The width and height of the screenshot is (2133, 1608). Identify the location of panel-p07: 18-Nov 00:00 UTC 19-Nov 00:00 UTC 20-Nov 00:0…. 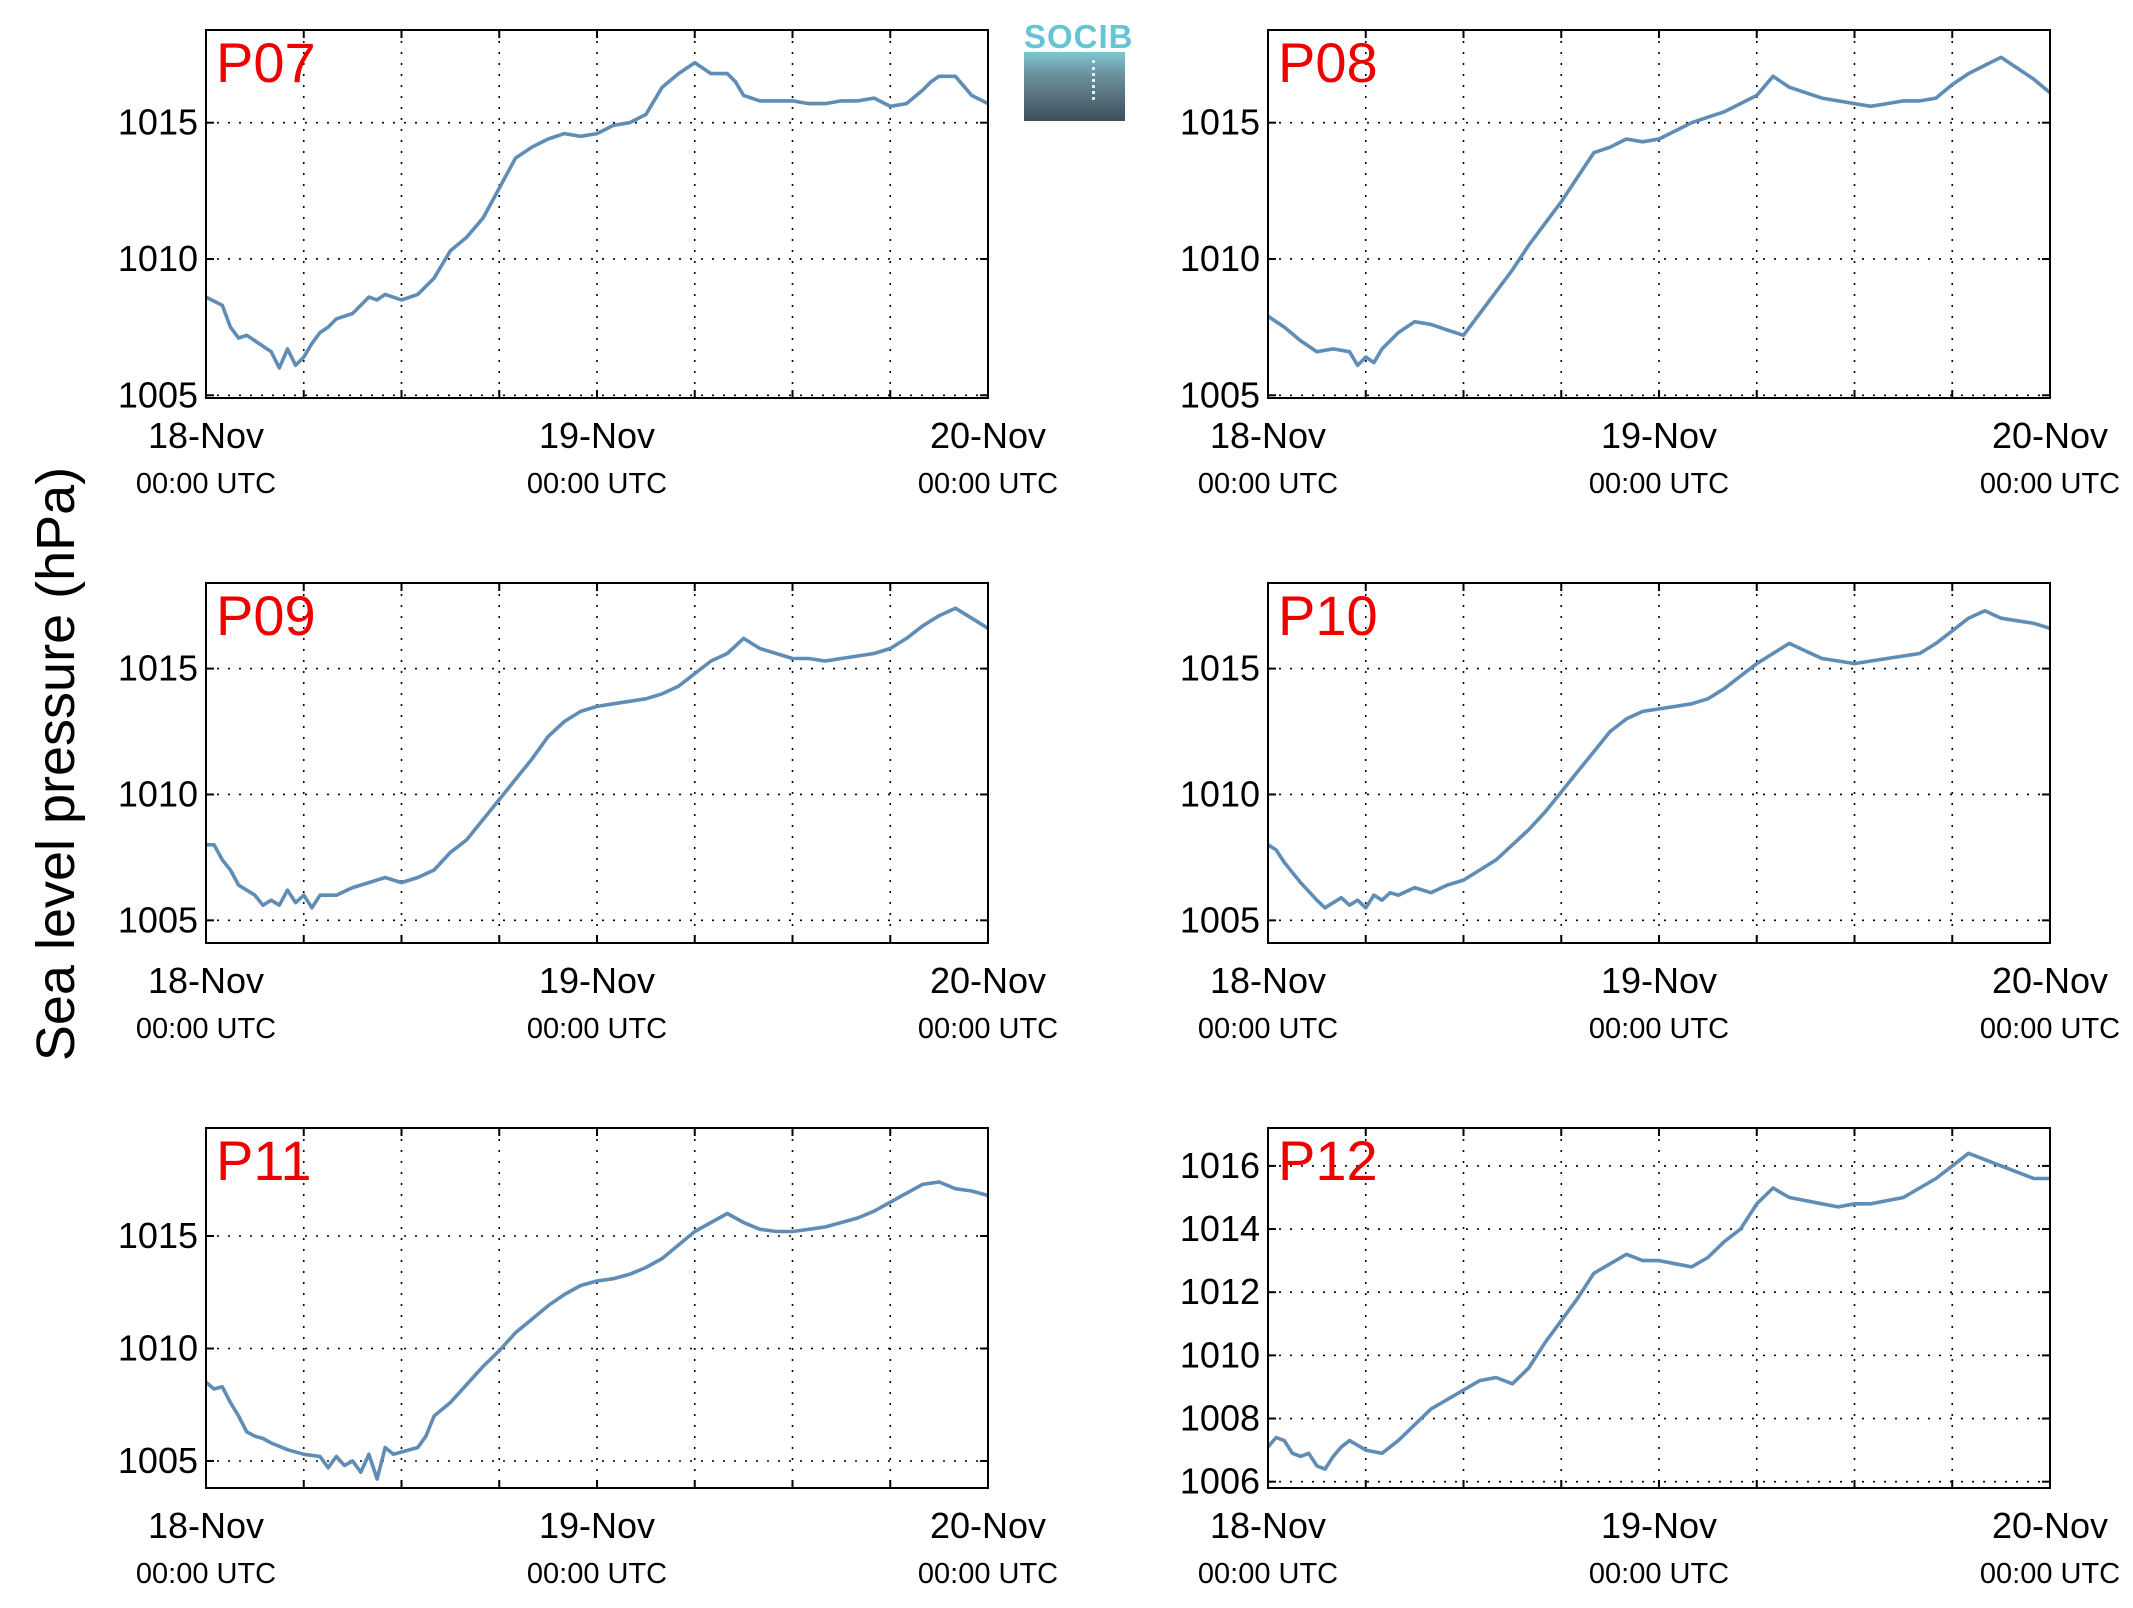
(588, 264).